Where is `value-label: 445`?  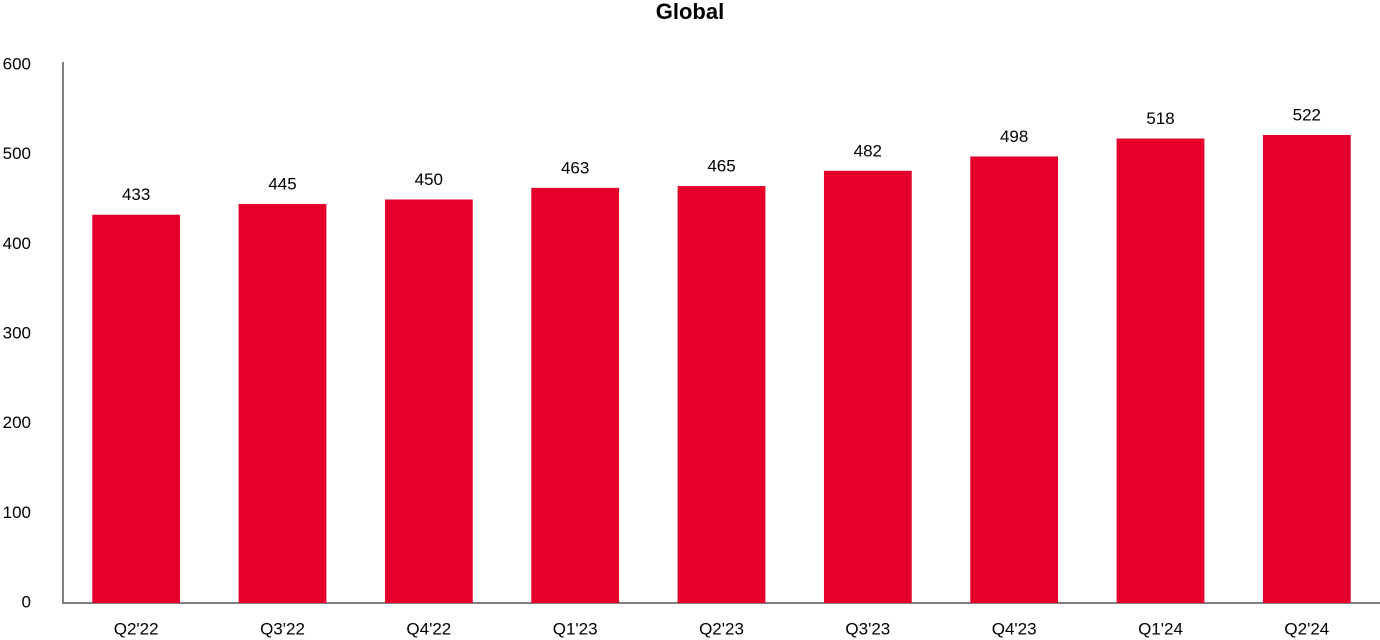
value-label: 445 is located at coordinates (282, 183).